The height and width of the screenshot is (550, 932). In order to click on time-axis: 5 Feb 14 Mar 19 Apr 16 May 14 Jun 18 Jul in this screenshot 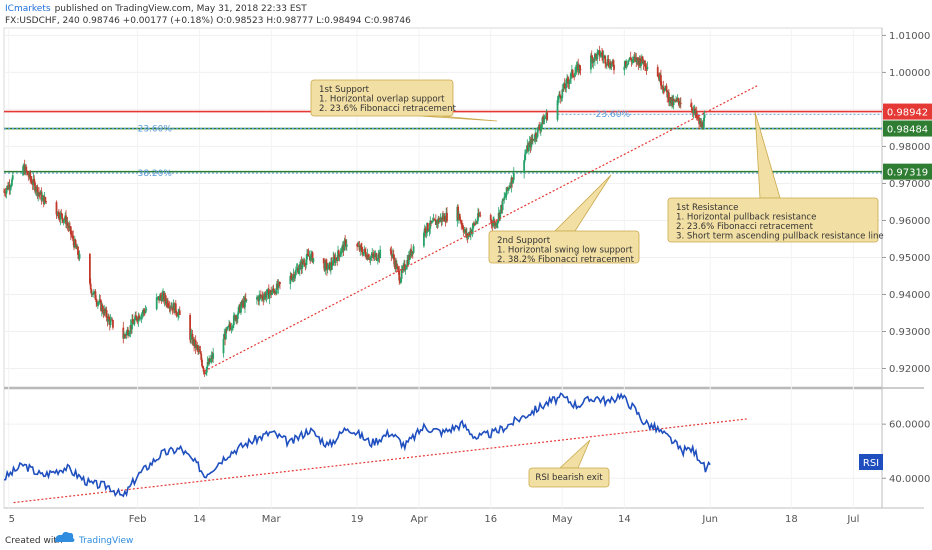, I will do `click(434, 519)`.